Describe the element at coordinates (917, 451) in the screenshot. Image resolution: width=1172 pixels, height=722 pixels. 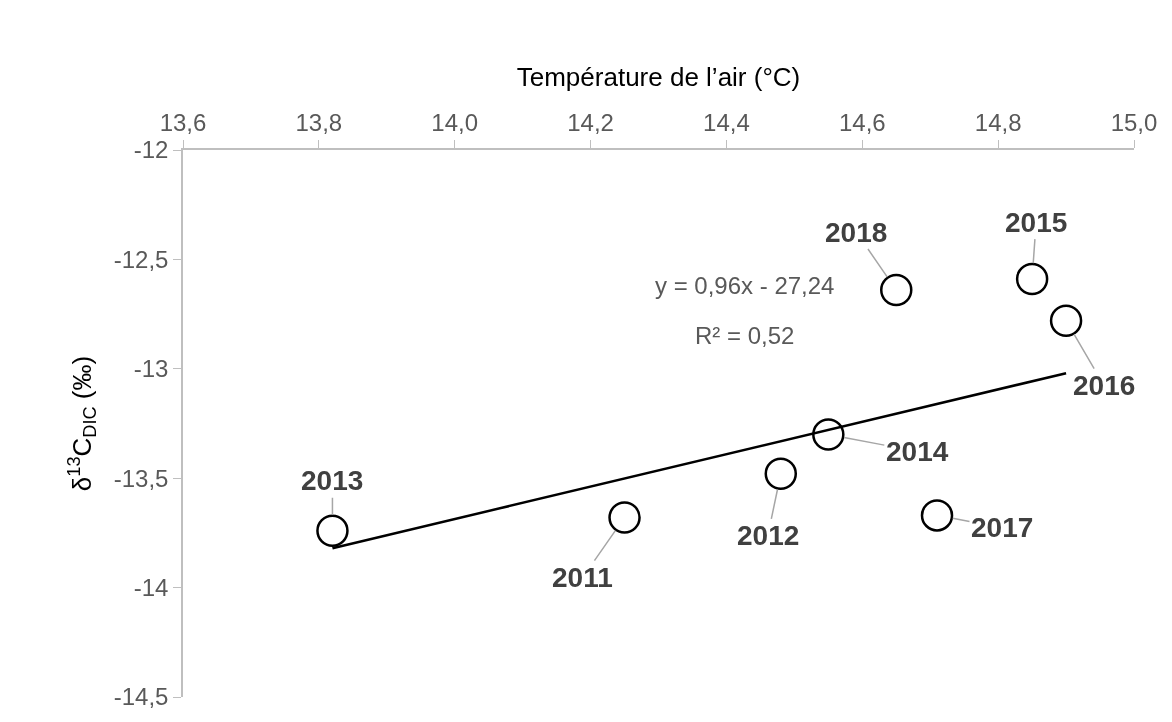
I see `annotation: 2014` at that location.